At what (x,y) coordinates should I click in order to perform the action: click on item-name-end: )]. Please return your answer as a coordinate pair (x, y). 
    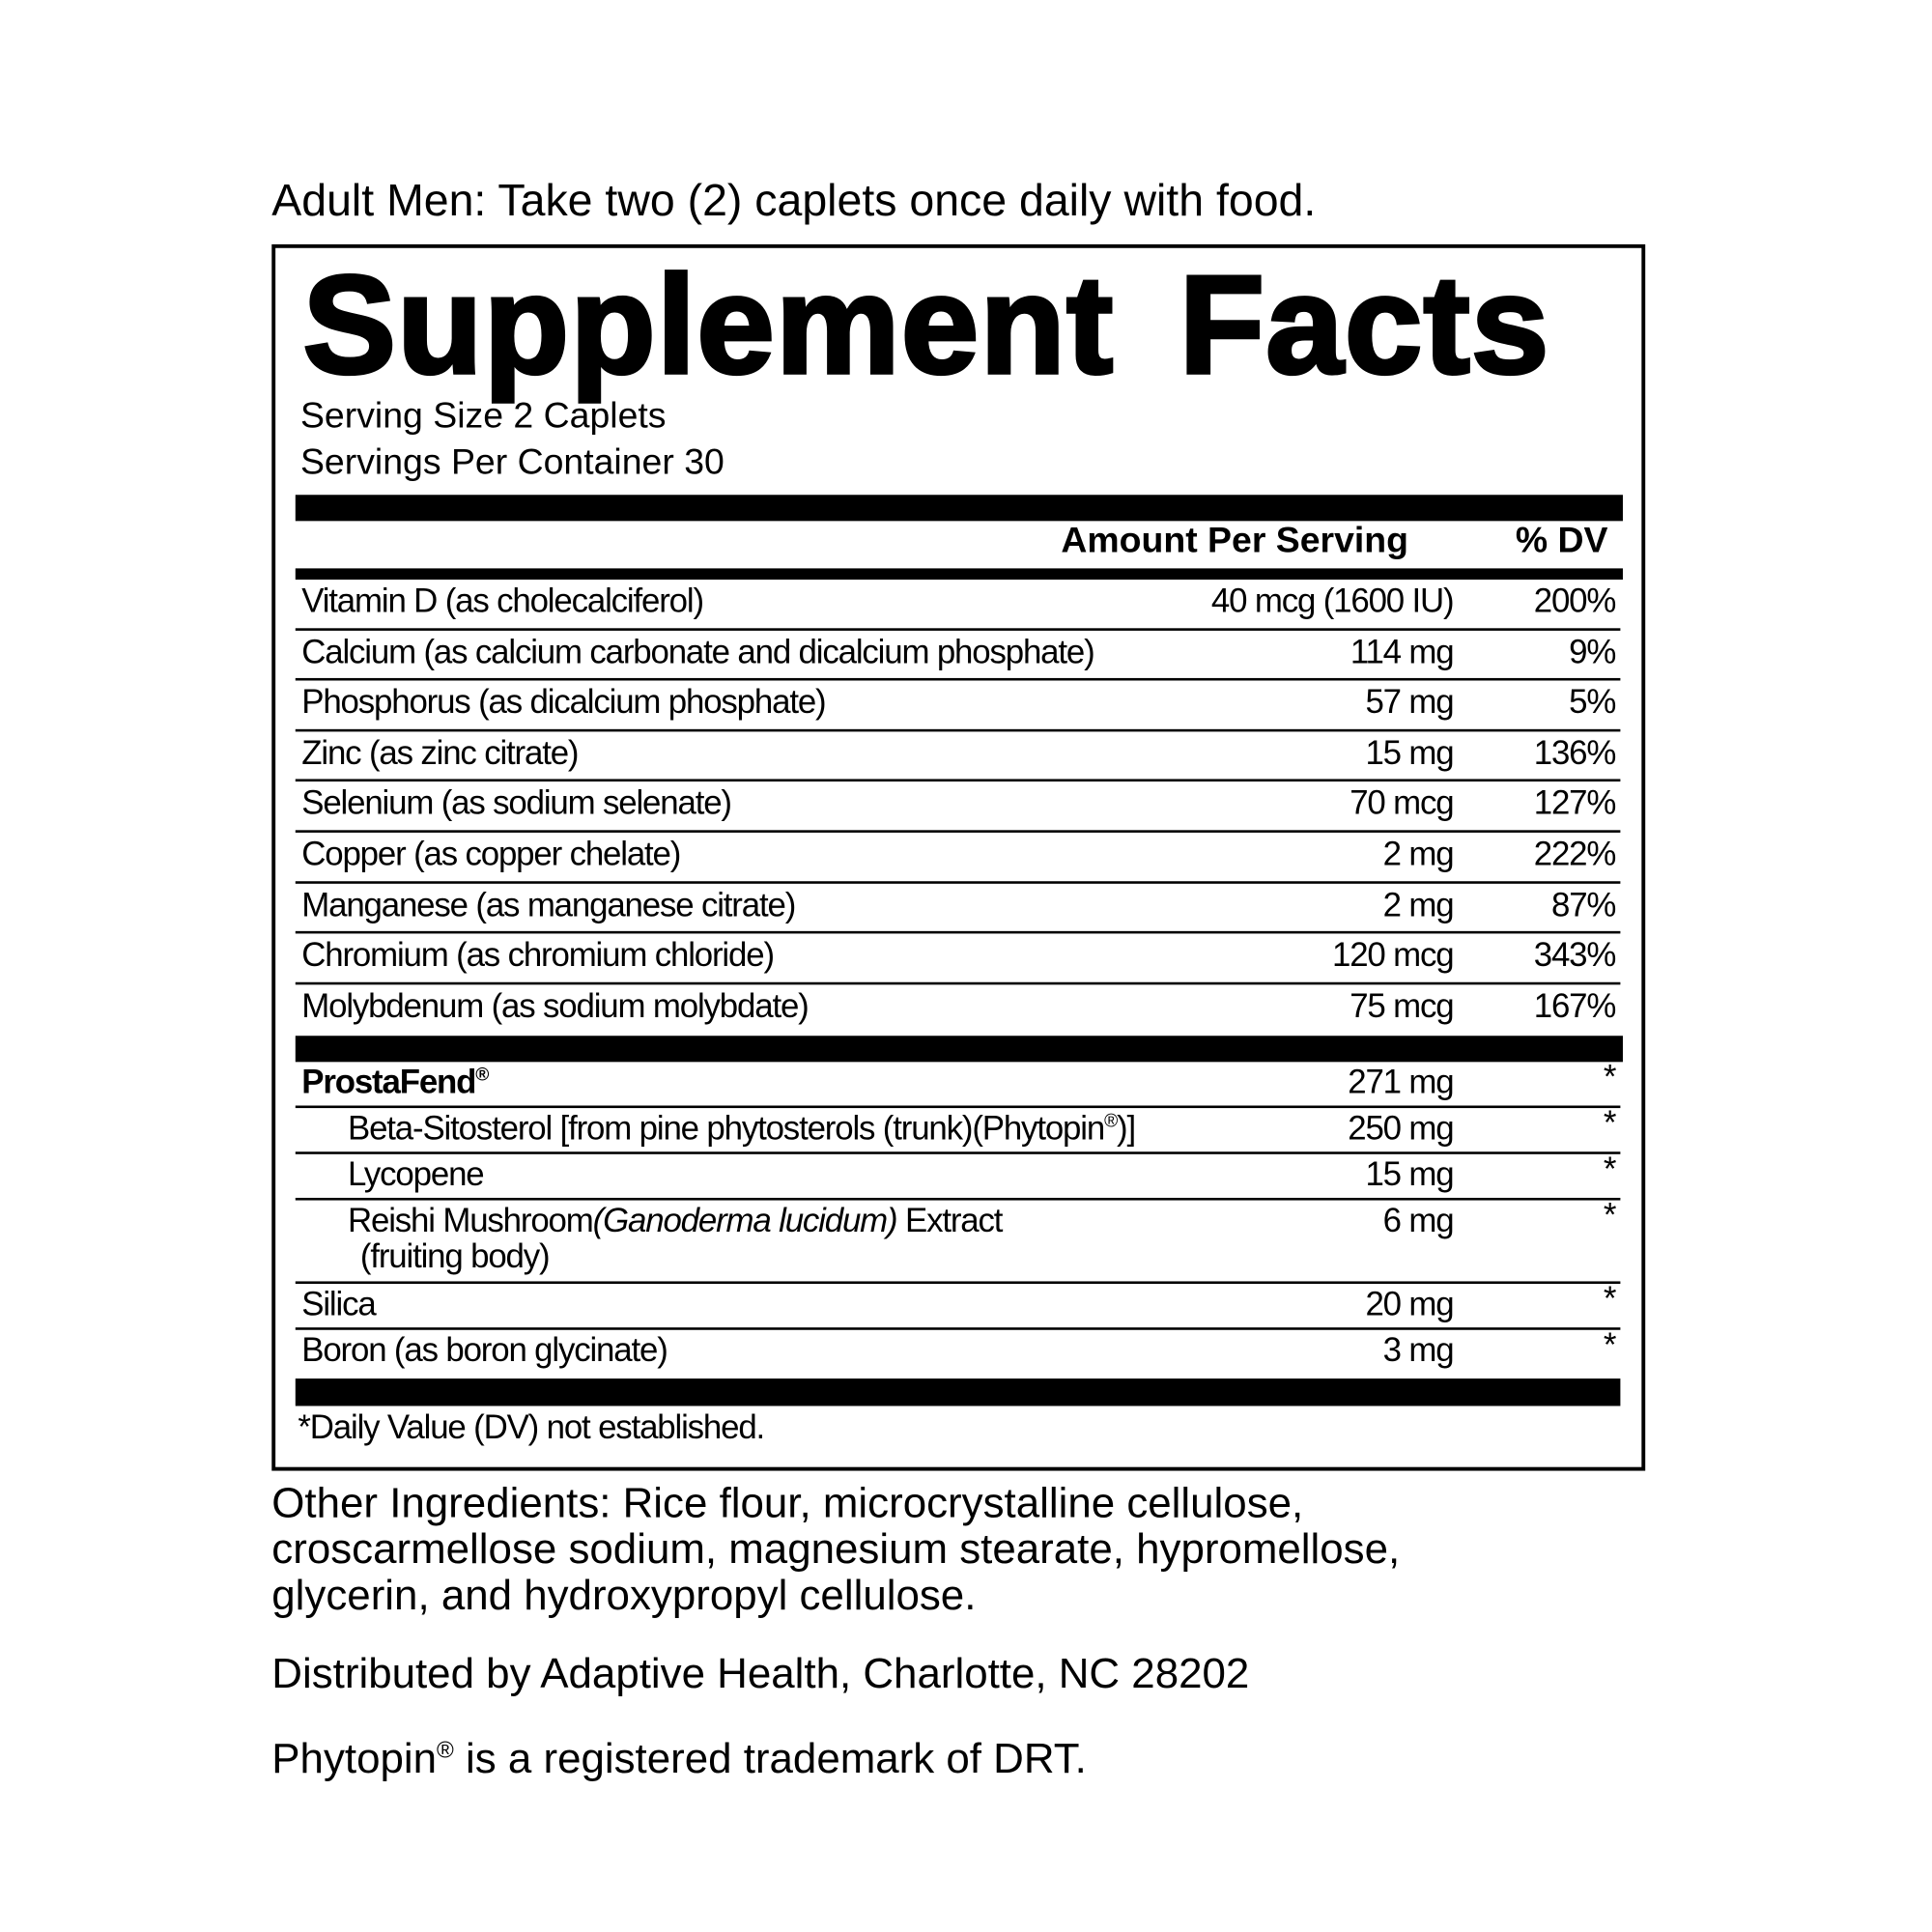
    Looking at the image, I should click on (1126, 1128).